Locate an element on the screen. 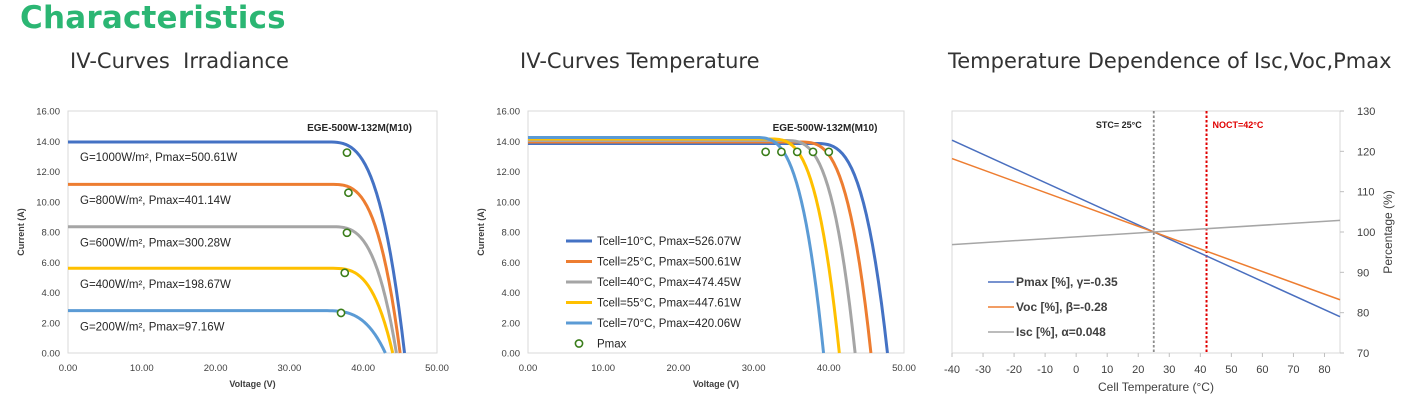 The height and width of the screenshot is (412, 1415). y-axis-title: Percentage (%) is located at coordinates (1388, 231).